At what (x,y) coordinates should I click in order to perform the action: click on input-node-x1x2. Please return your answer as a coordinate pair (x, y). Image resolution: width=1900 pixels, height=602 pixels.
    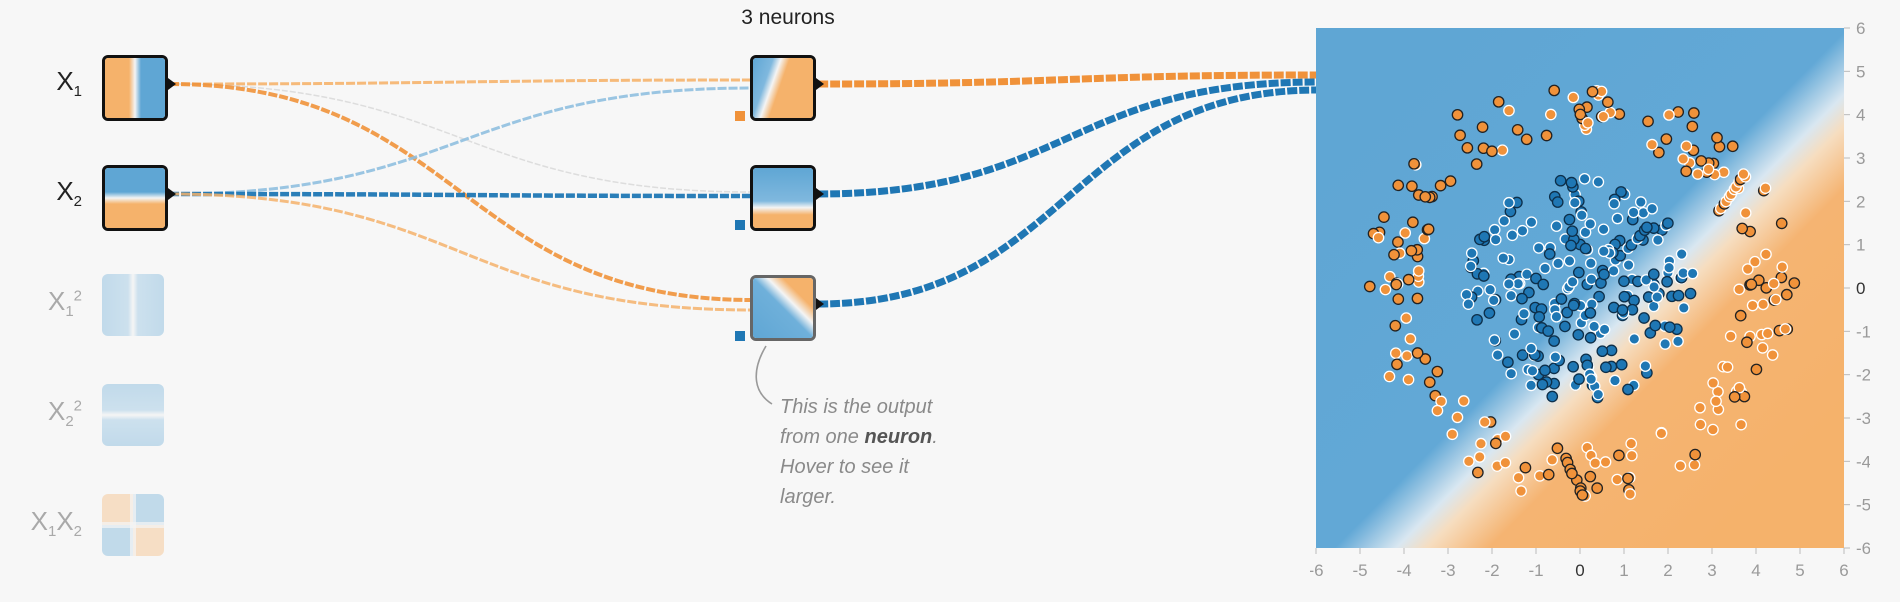
    Looking at the image, I should click on (133, 525).